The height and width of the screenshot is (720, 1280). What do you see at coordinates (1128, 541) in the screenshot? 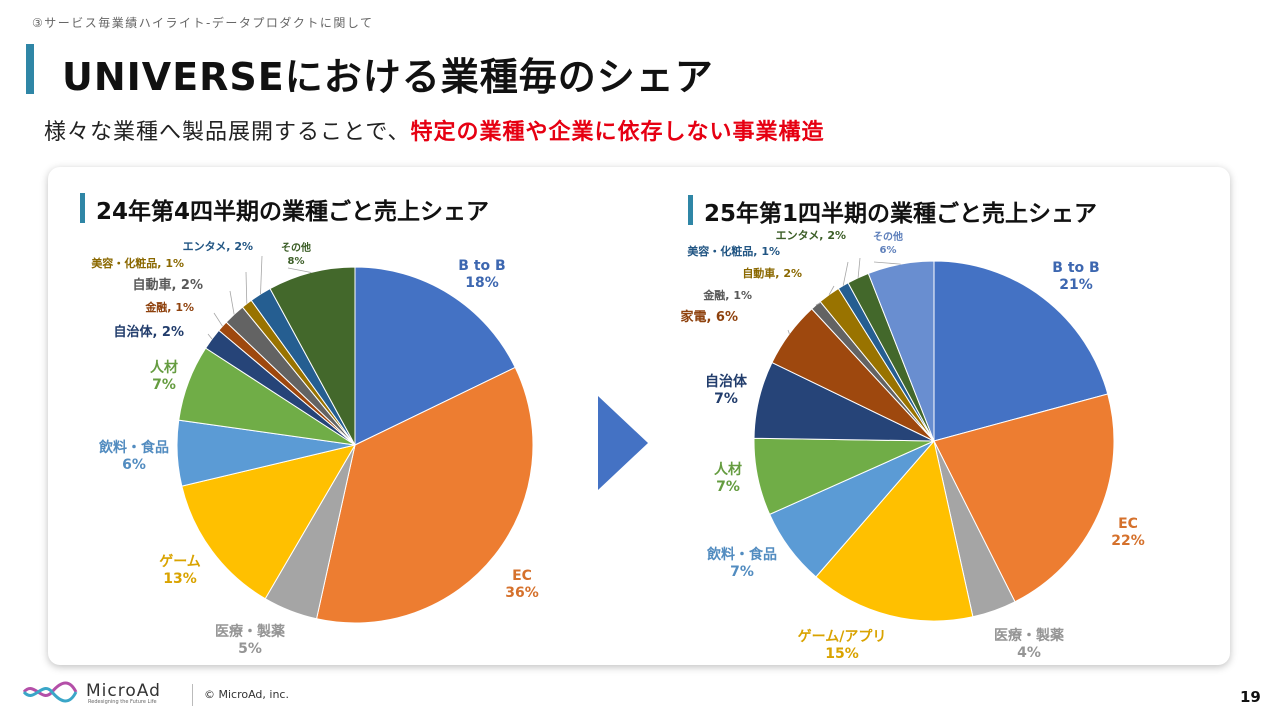
I see `slice-percent: 22%` at bounding box center [1128, 541].